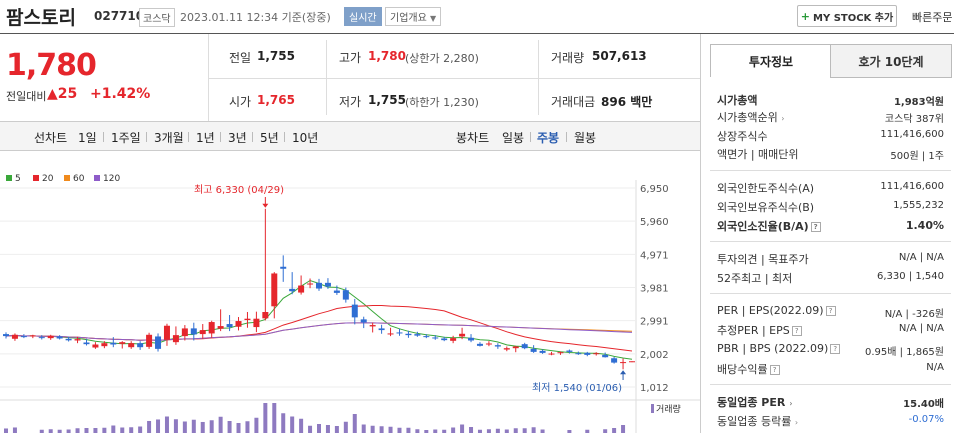  What do you see at coordinates (932, 17) in the screenshot?
I see `quick-order-link: 빠른주문` at bounding box center [932, 17].